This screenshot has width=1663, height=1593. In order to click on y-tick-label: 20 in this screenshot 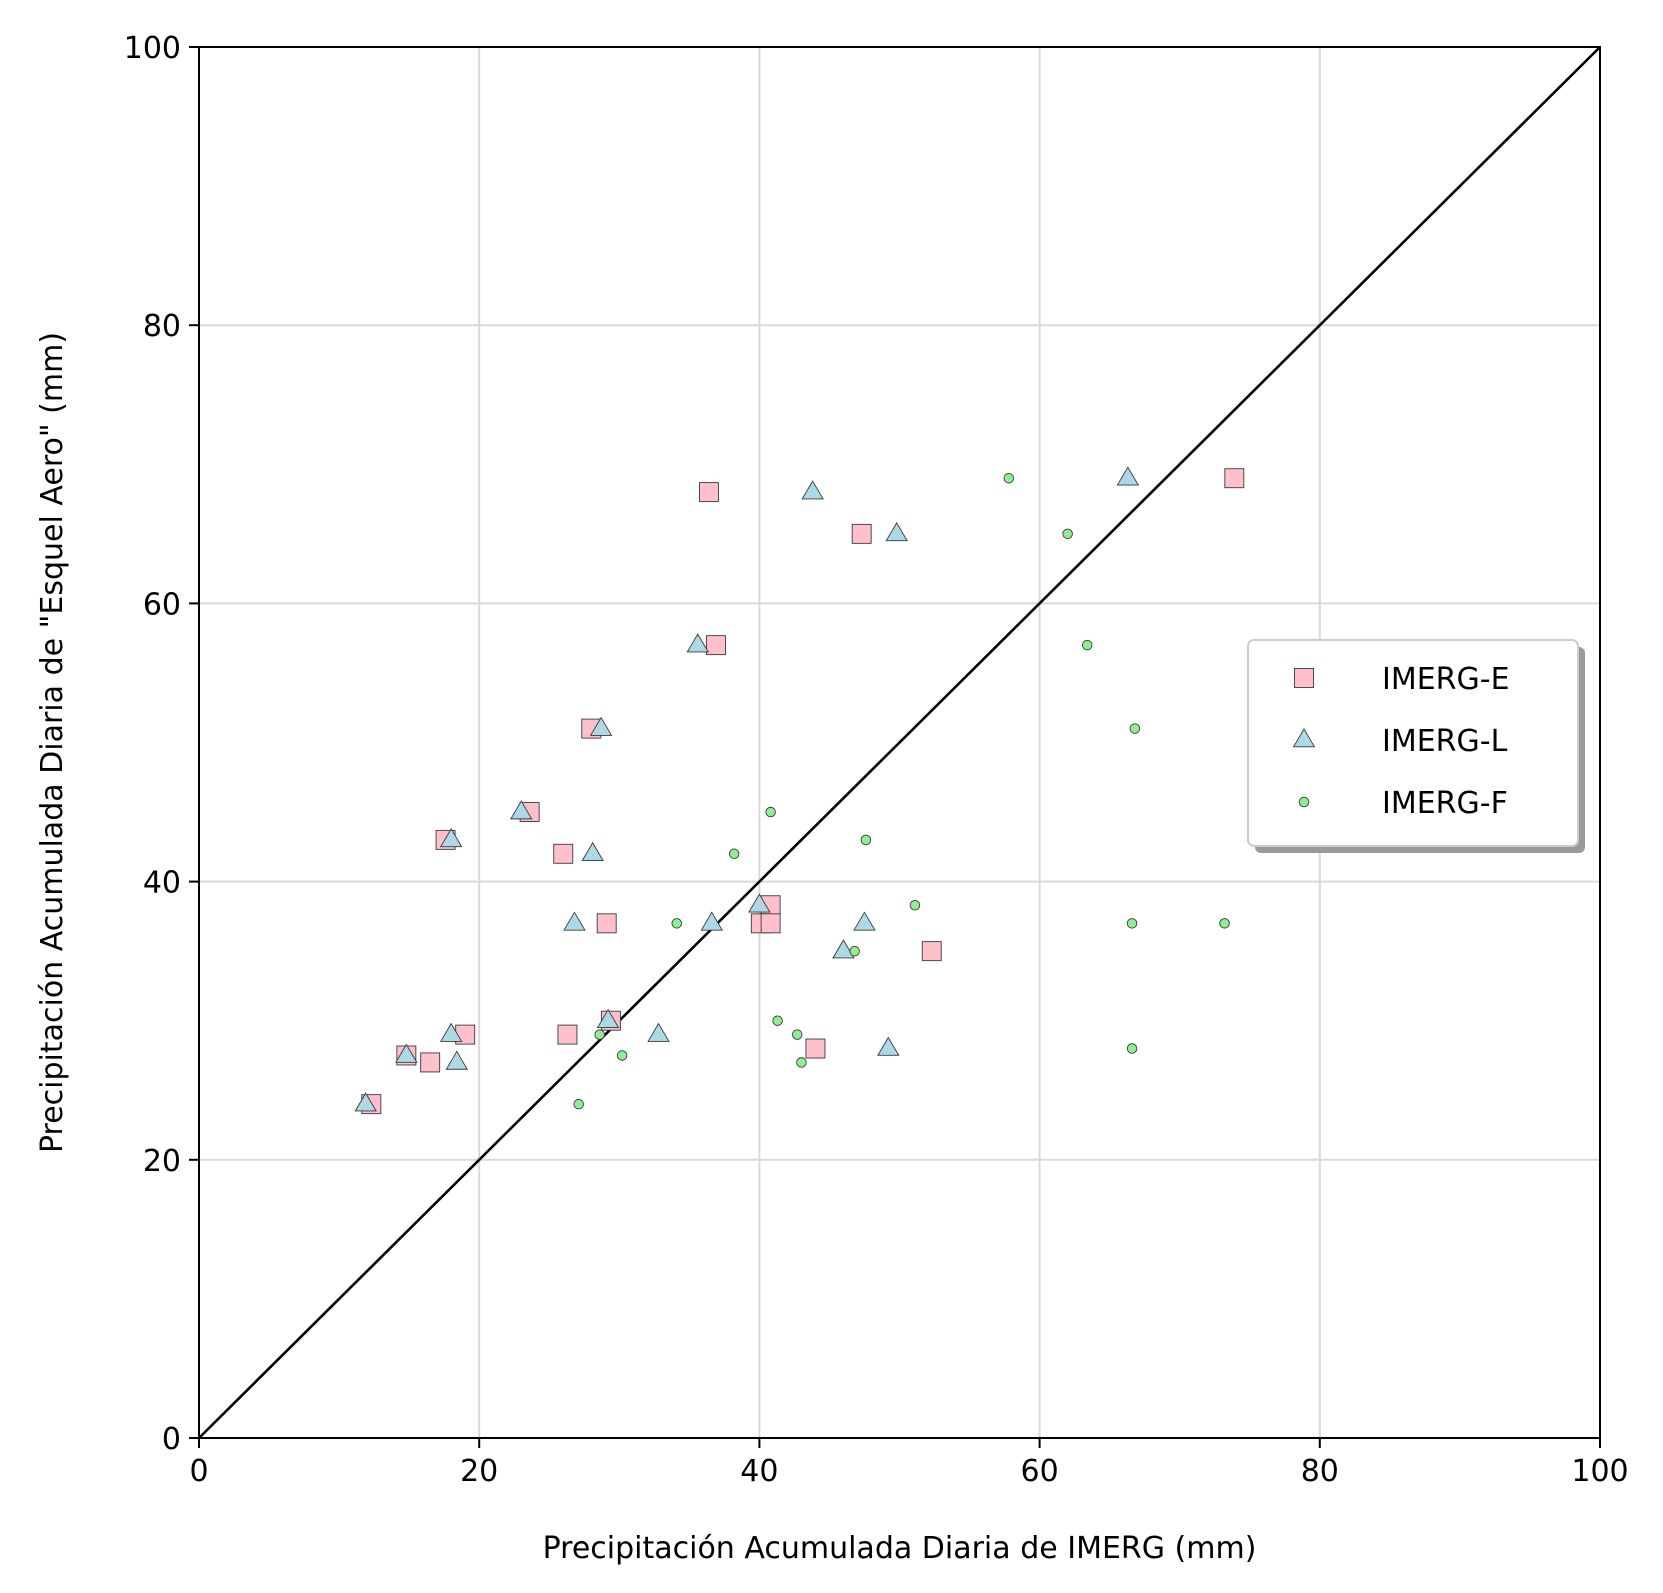, I will do `click(162, 1161)`.